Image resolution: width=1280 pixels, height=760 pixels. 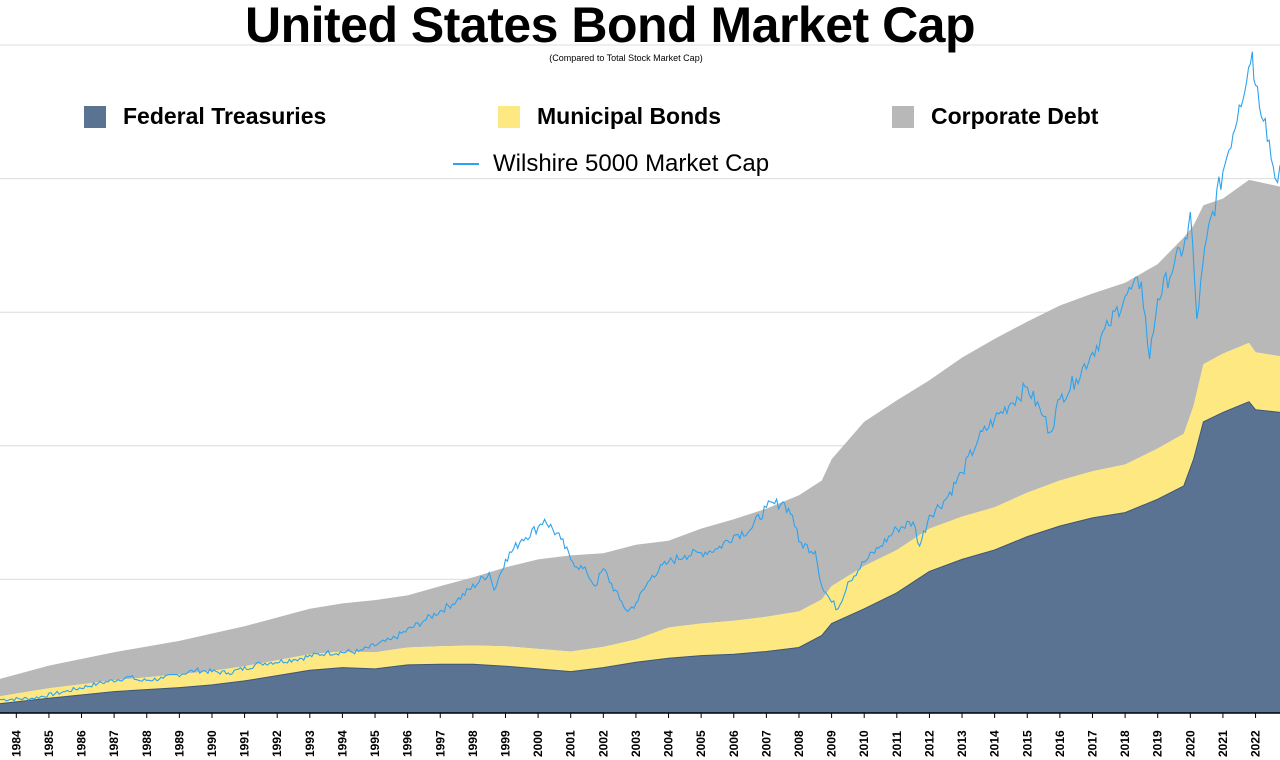 I want to click on legend-item-municipal-bonds: Municipal Bonds, so click(x=609, y=116).